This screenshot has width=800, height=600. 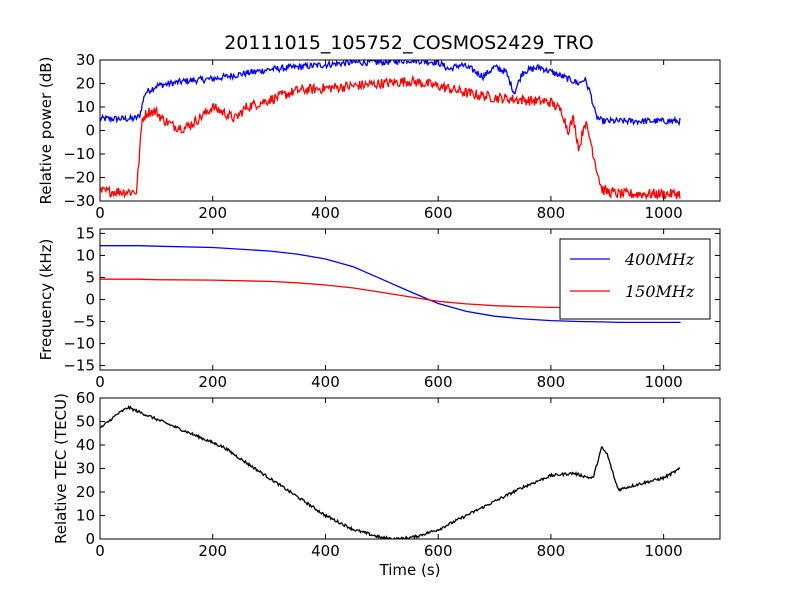 I want to click on y-axis-label: Frequency (kHz), so click(x=46, y=300).